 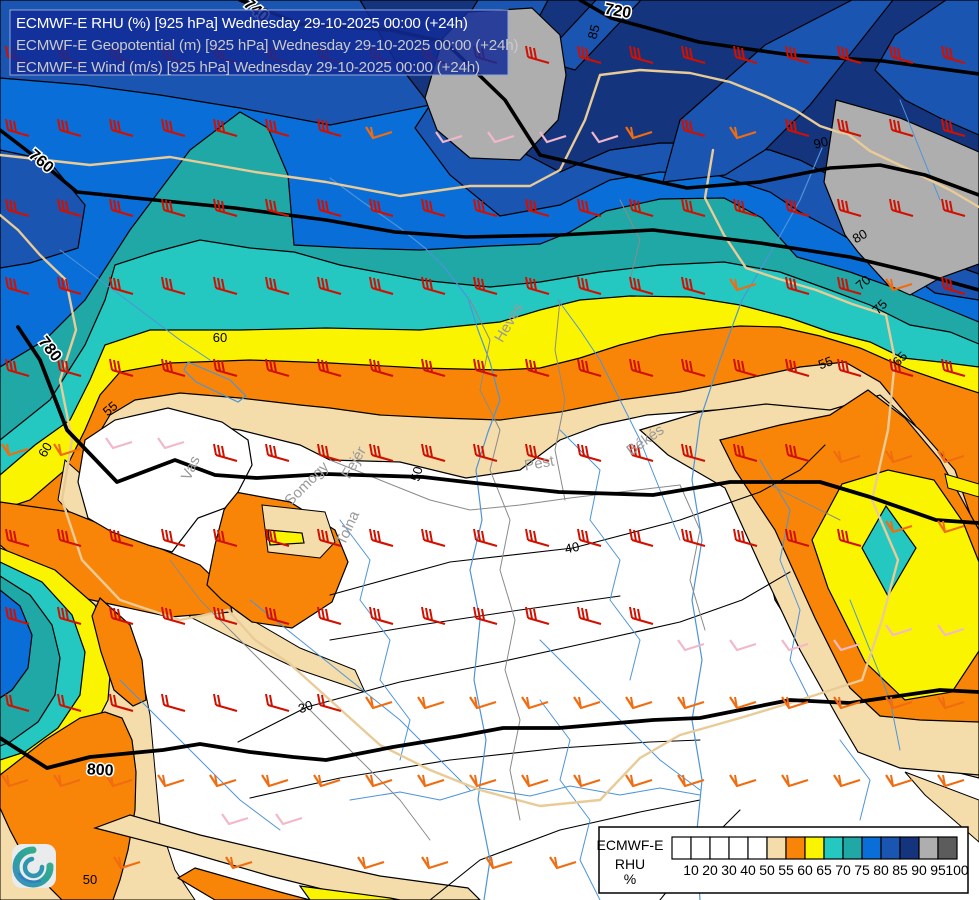 What do you see at coordinates (957, 870) in the screenshot?
I see `svg-text: 100` at bounding box center [957, 870].